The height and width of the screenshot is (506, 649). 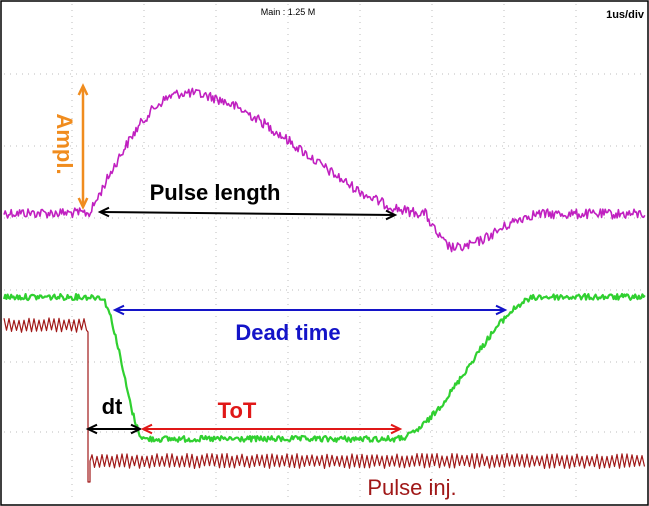 What do you see at coordinates (271, 429) in the screenshot?
I see `tot-arrow` at bounding box center [271, 429].